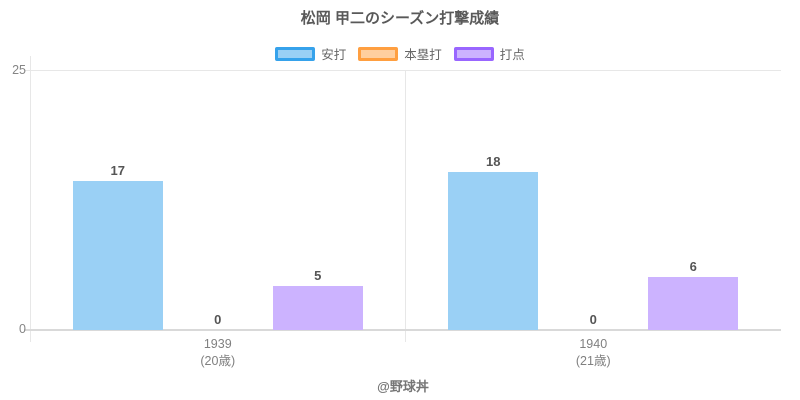 Image resolution: width=800 pixels, height=400 pixels. What do you see at coordinates (512, 55) in the screenshot?
I see `legend-label-rbi: 打点` at bounding box center [512, 55].